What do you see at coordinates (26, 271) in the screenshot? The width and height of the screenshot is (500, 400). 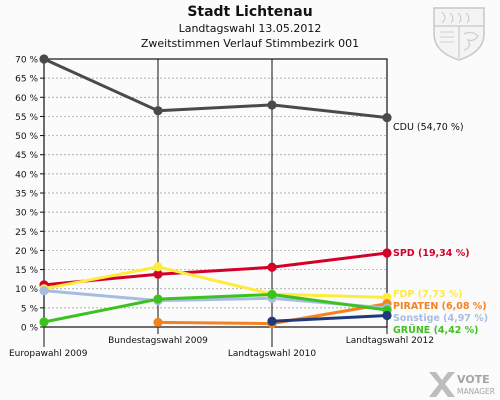 I see `y-tick-label: 15 %` at bounding box center [26, 271].